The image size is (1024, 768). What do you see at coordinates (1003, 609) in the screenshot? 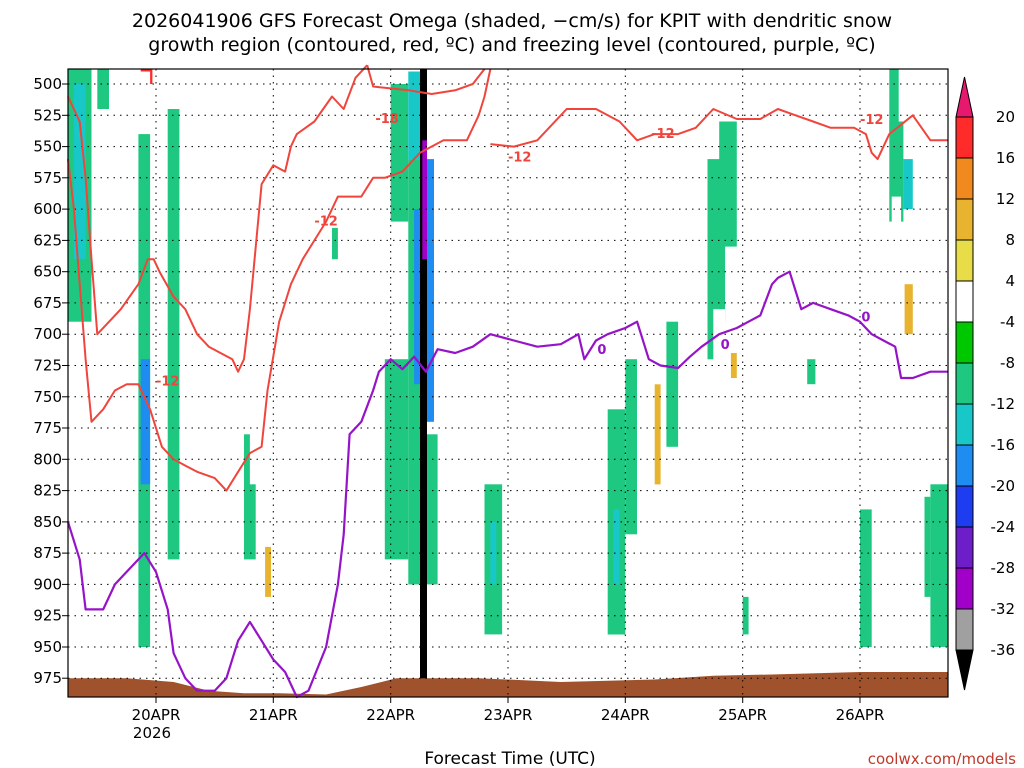
I see `colorbar-label: -32` at bounding box center [1003, 609].